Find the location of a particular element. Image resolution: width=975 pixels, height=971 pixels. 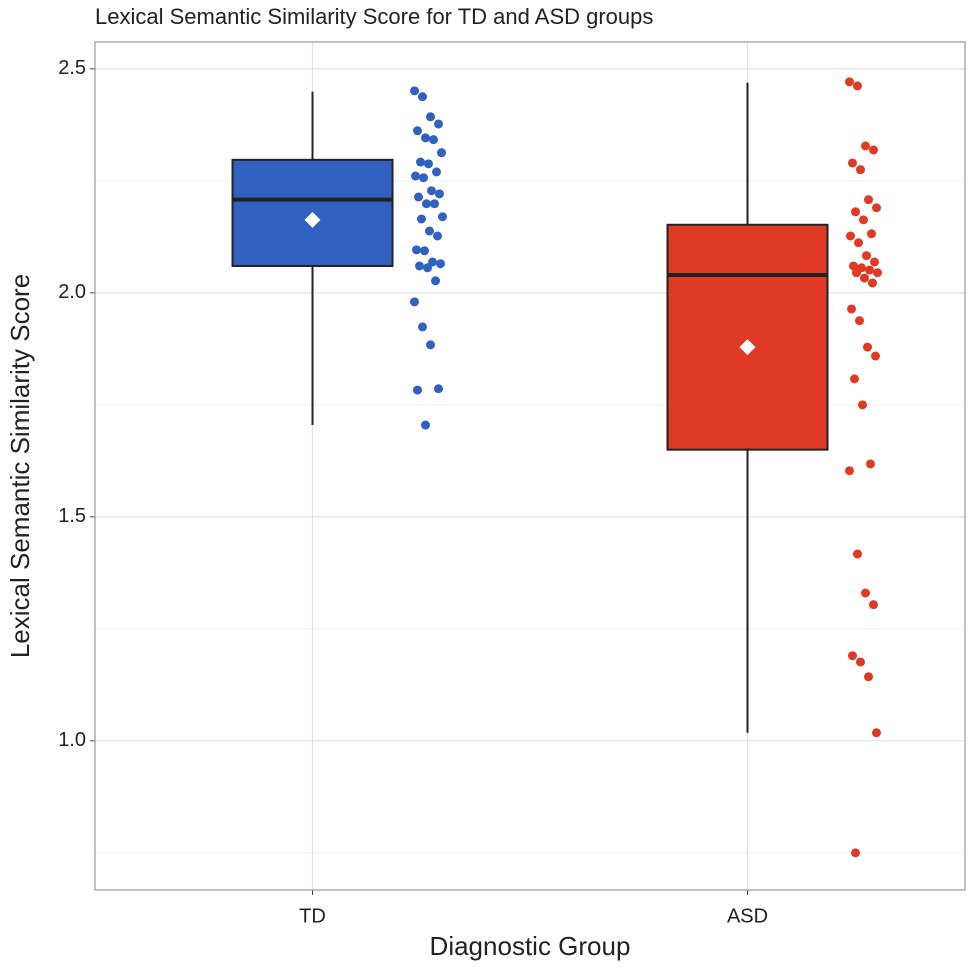

y-axis-label: Lexical Semantic Similarity Score is located at coordinates (20, 466).